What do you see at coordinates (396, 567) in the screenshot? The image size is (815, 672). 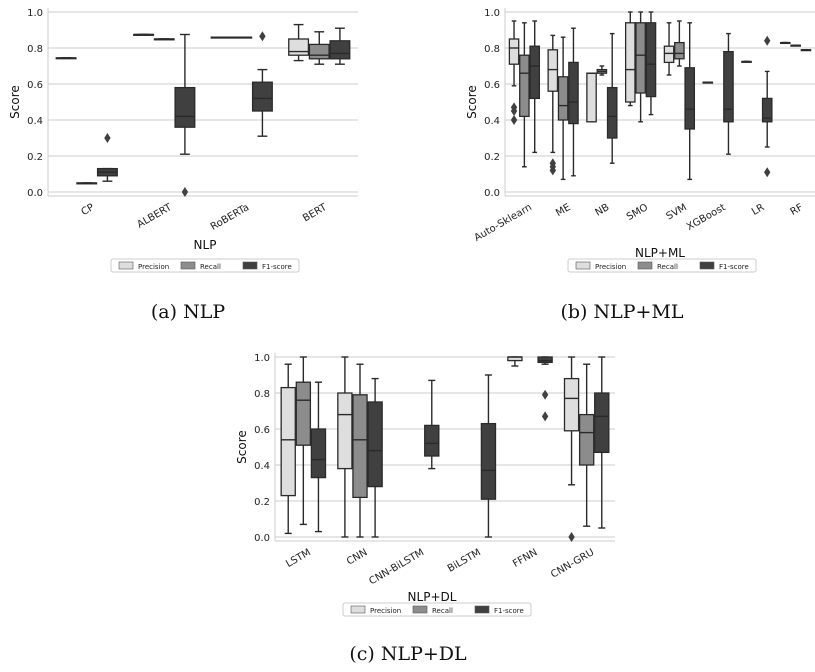 I see `x-tick-label: CNN-BiLSTM` at bounding box center [396, 567].